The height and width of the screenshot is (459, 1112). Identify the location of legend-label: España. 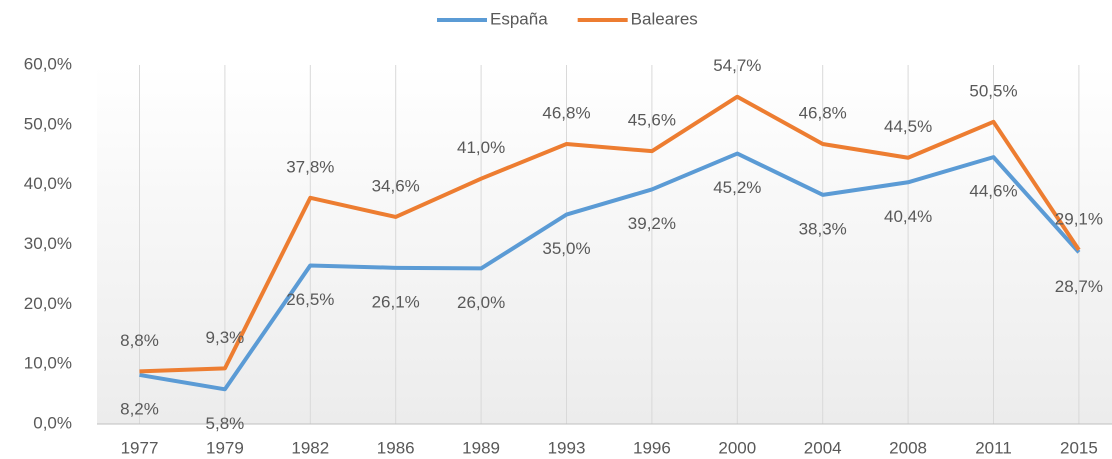
(519, 18).